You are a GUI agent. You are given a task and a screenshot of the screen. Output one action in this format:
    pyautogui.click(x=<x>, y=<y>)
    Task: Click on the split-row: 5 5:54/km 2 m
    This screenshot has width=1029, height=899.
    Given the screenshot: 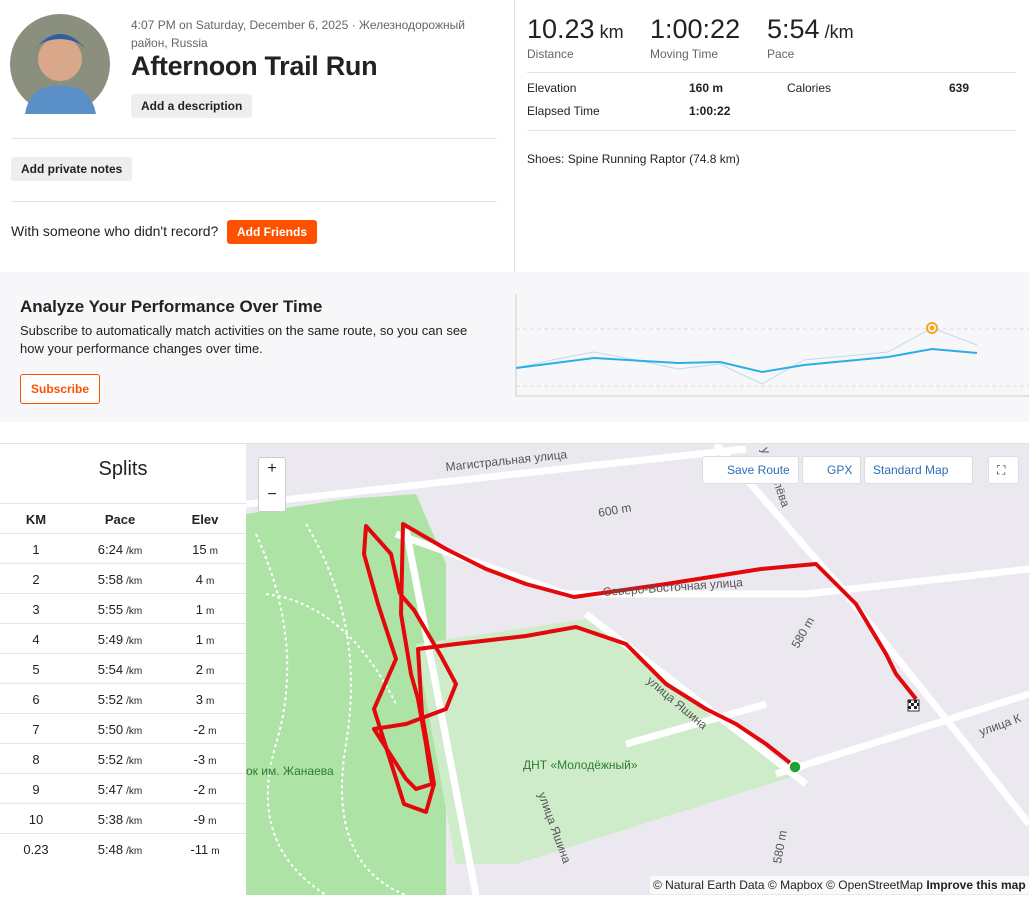 What is the action you would take?
    pyautogui.click(x=123, y=668)
    